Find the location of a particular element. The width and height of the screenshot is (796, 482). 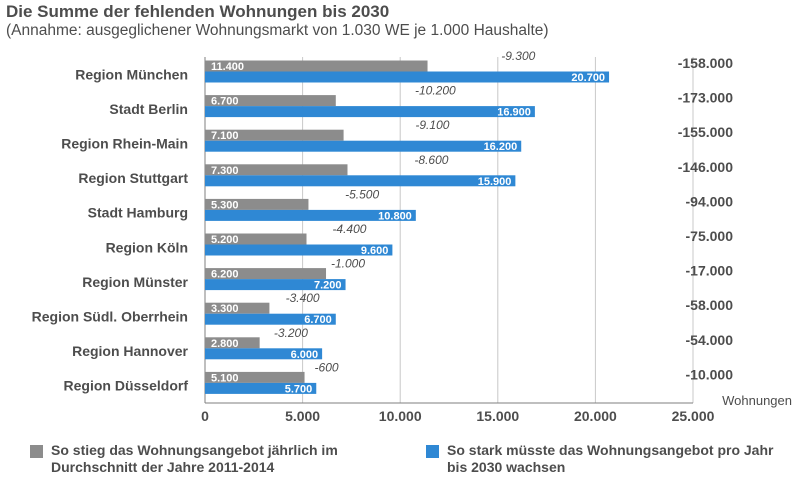

bar-blue-label: 9.600 is located at coordinates (375, 251).